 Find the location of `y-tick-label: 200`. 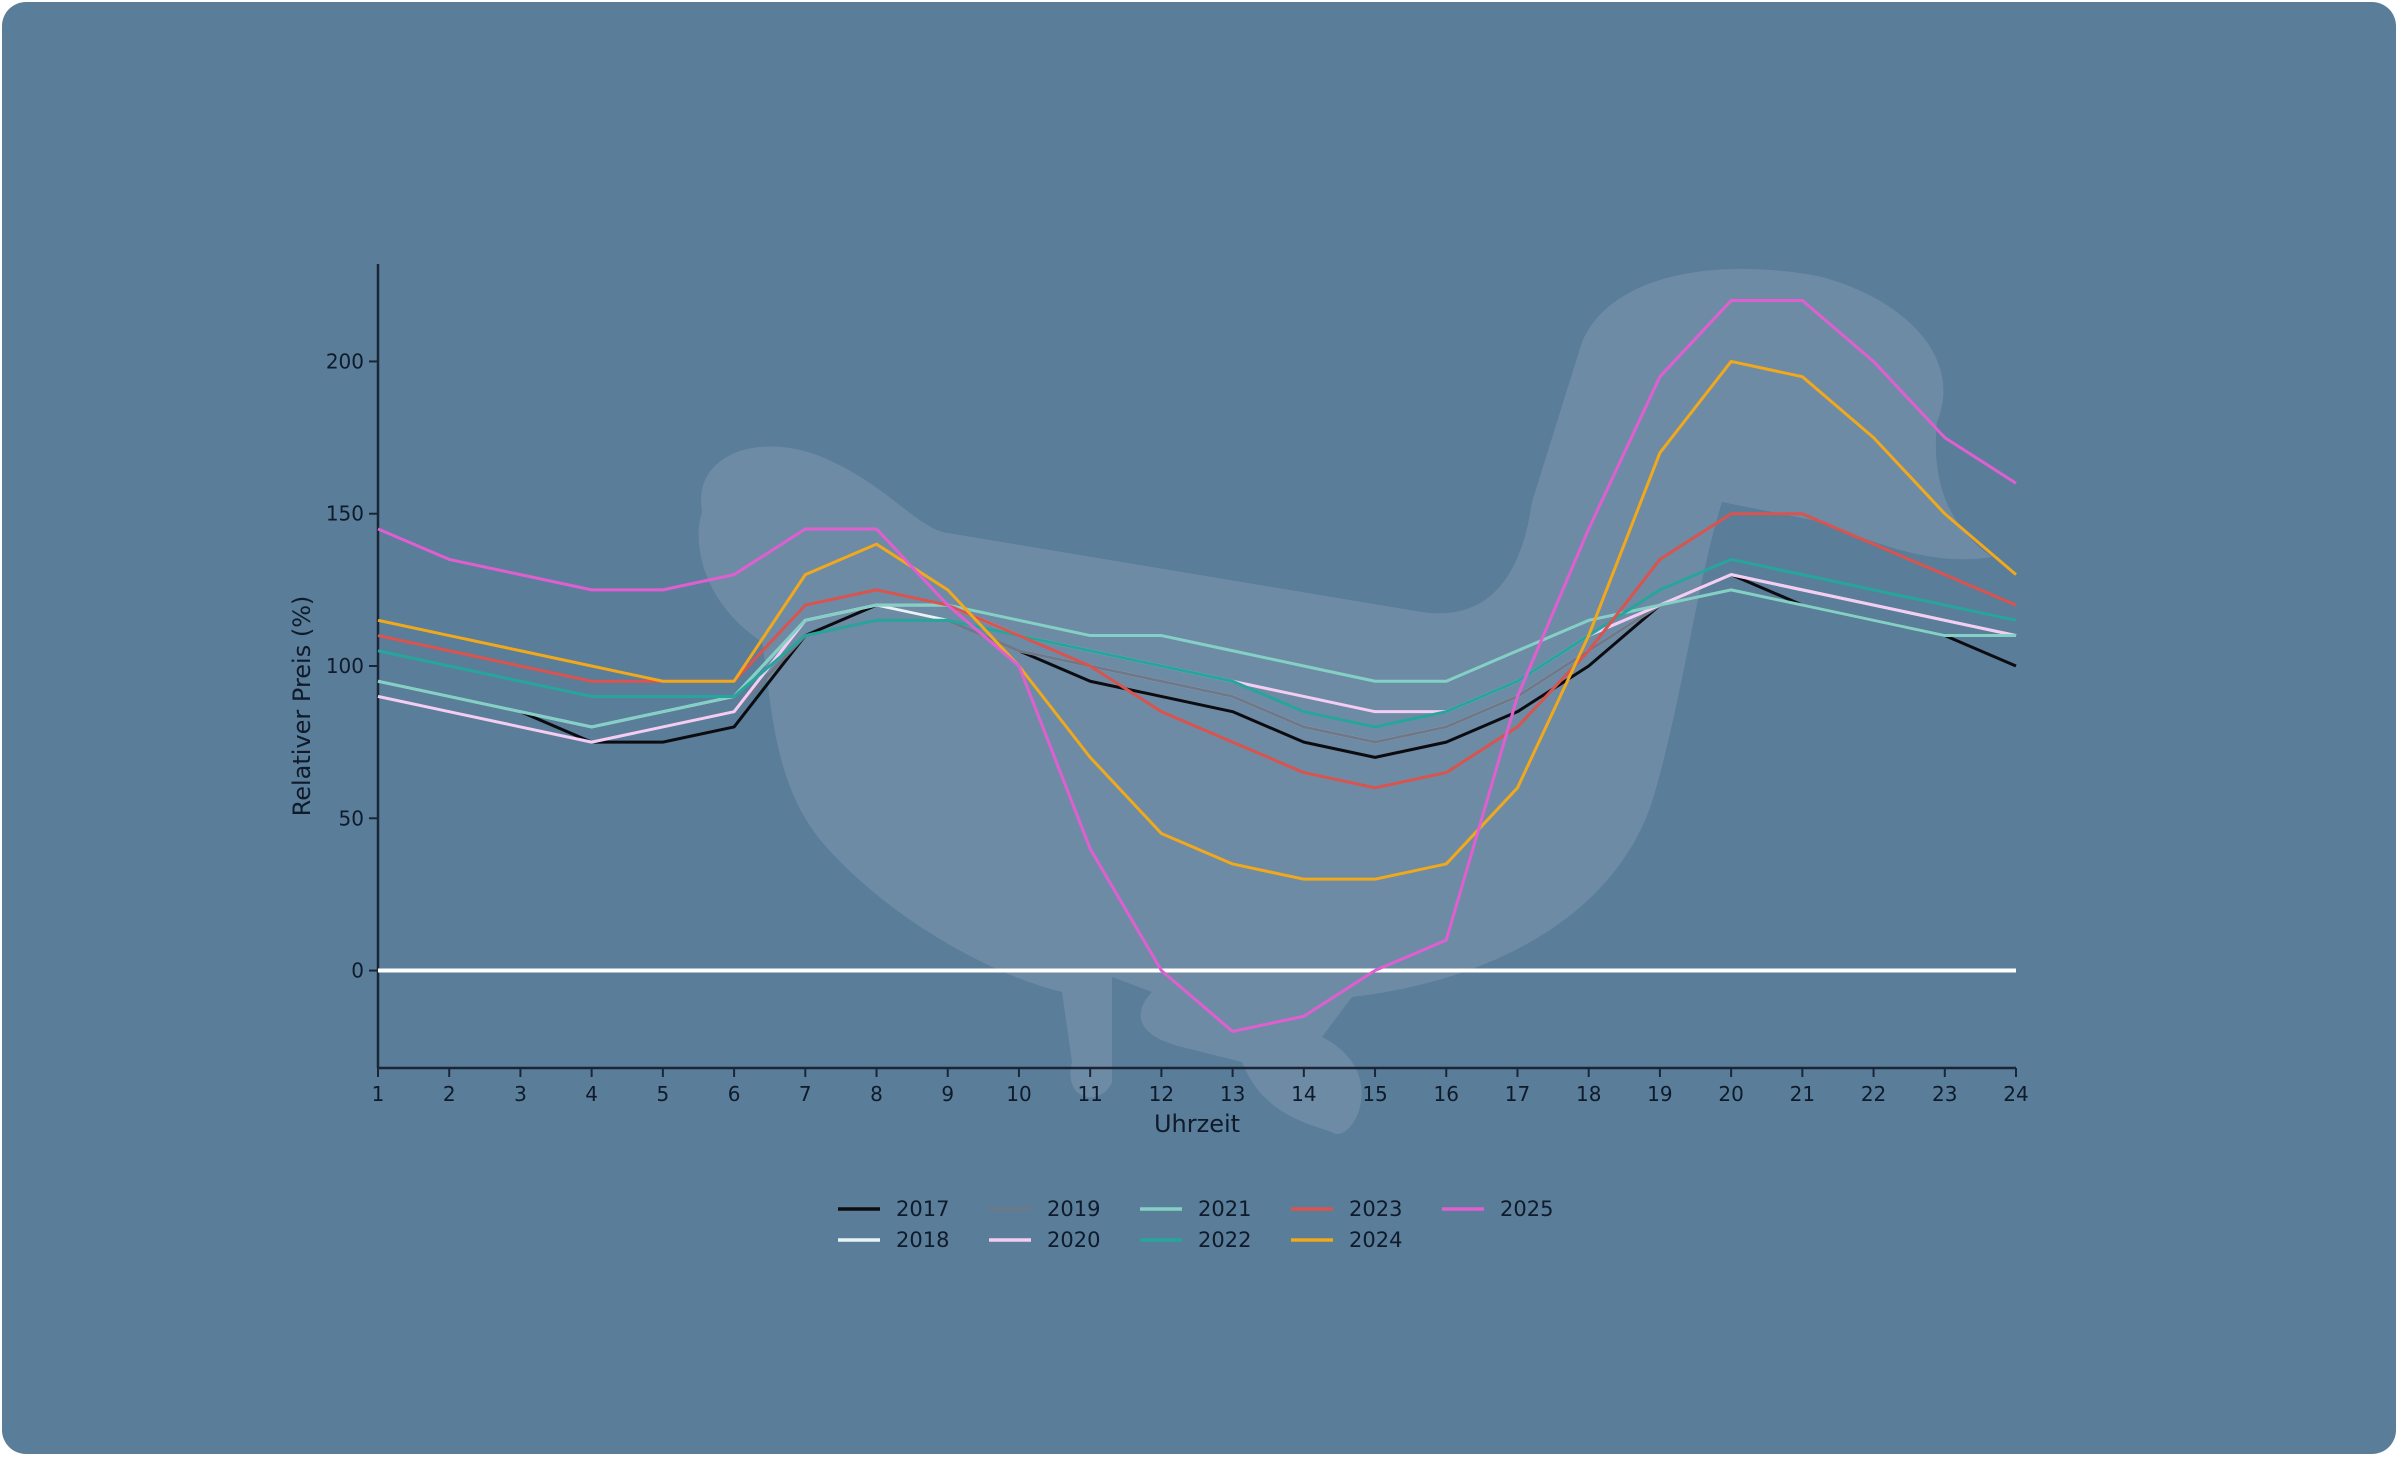

y-tick-label: 200 is located at coordinates (345, 361).